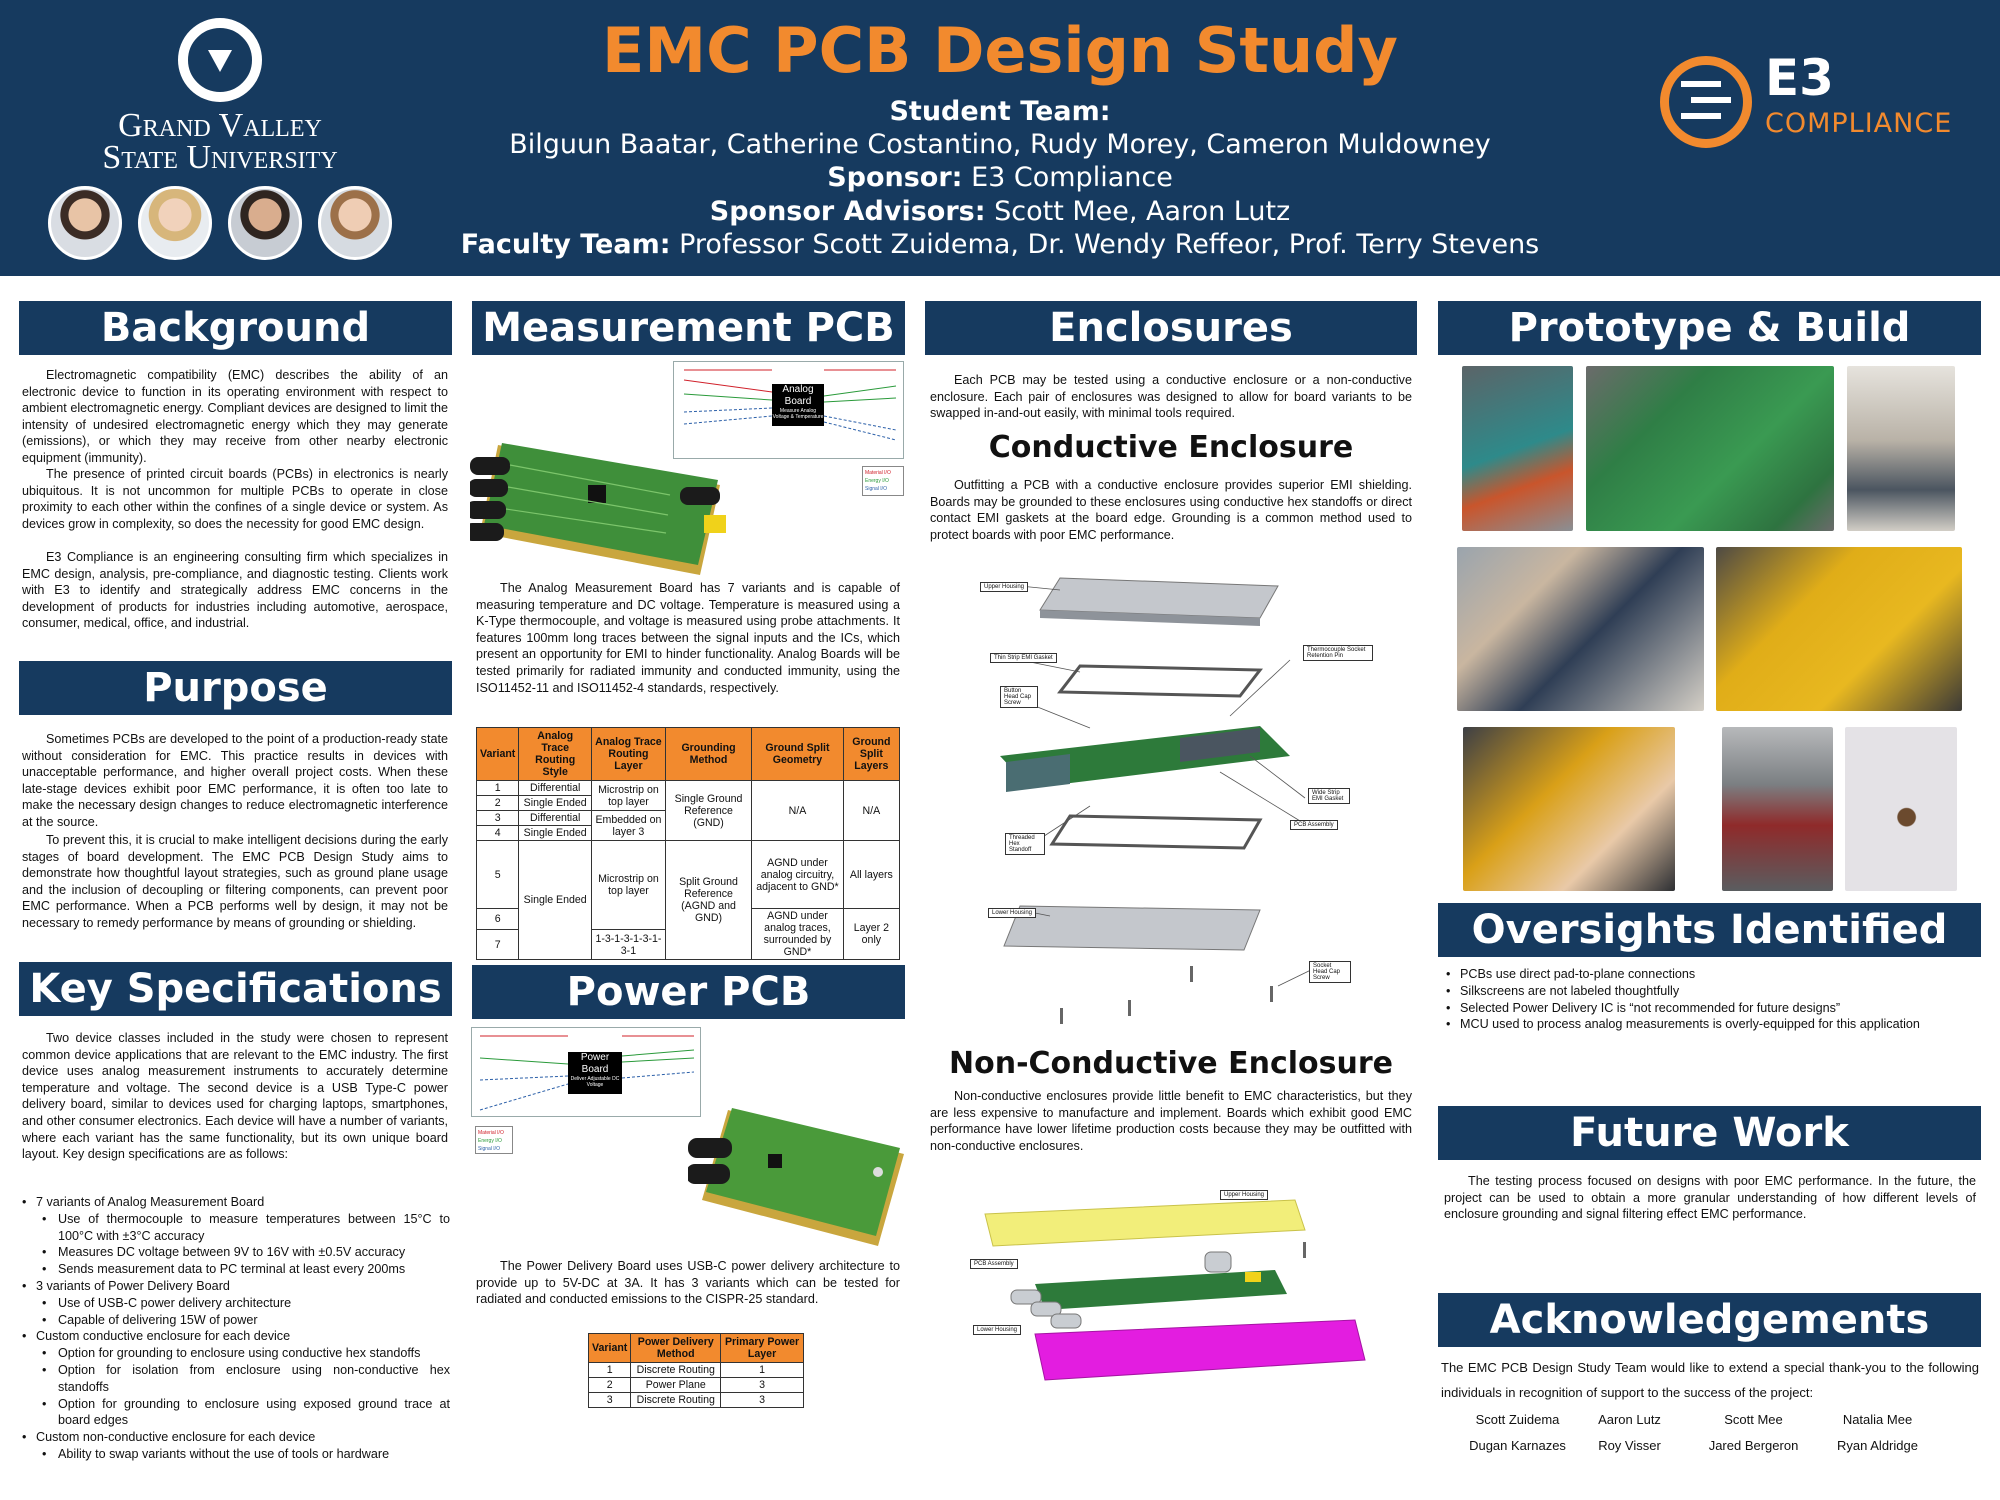 Image resolution: width=2000 pixels, height=1500 pixels. Describe the element at coordinates (1171, 1063) in the screenshot. I see `nonconductive-enclosure-heading: Non-Conductive Enclosure` at that location.